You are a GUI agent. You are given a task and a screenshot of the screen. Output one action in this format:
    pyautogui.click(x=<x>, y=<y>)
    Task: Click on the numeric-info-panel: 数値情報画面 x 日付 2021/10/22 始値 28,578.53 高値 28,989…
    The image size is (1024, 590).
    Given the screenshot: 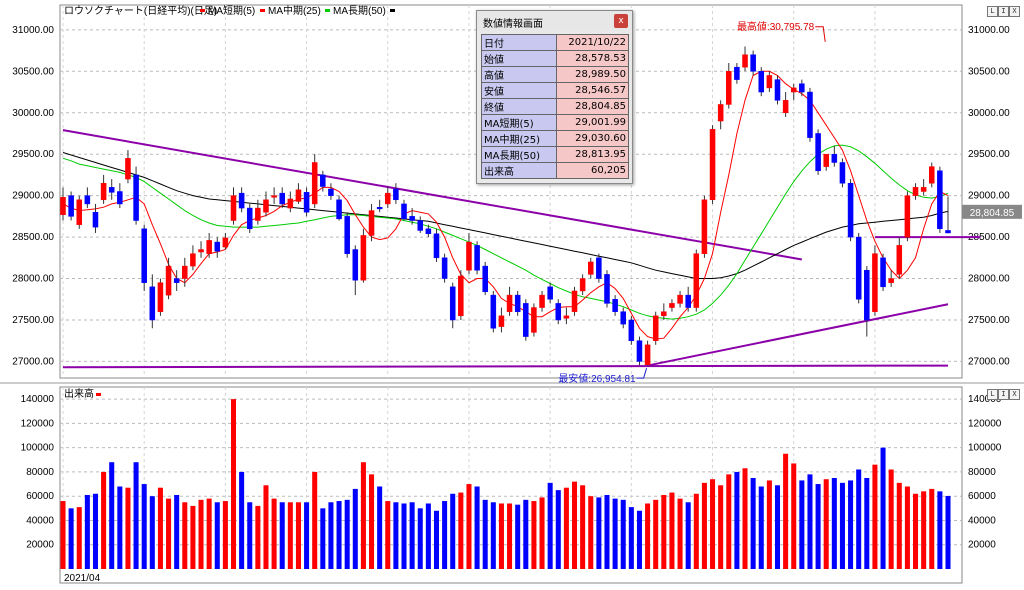 What is the action you would take?
    pyautogui.click(x=554, y=97)
    